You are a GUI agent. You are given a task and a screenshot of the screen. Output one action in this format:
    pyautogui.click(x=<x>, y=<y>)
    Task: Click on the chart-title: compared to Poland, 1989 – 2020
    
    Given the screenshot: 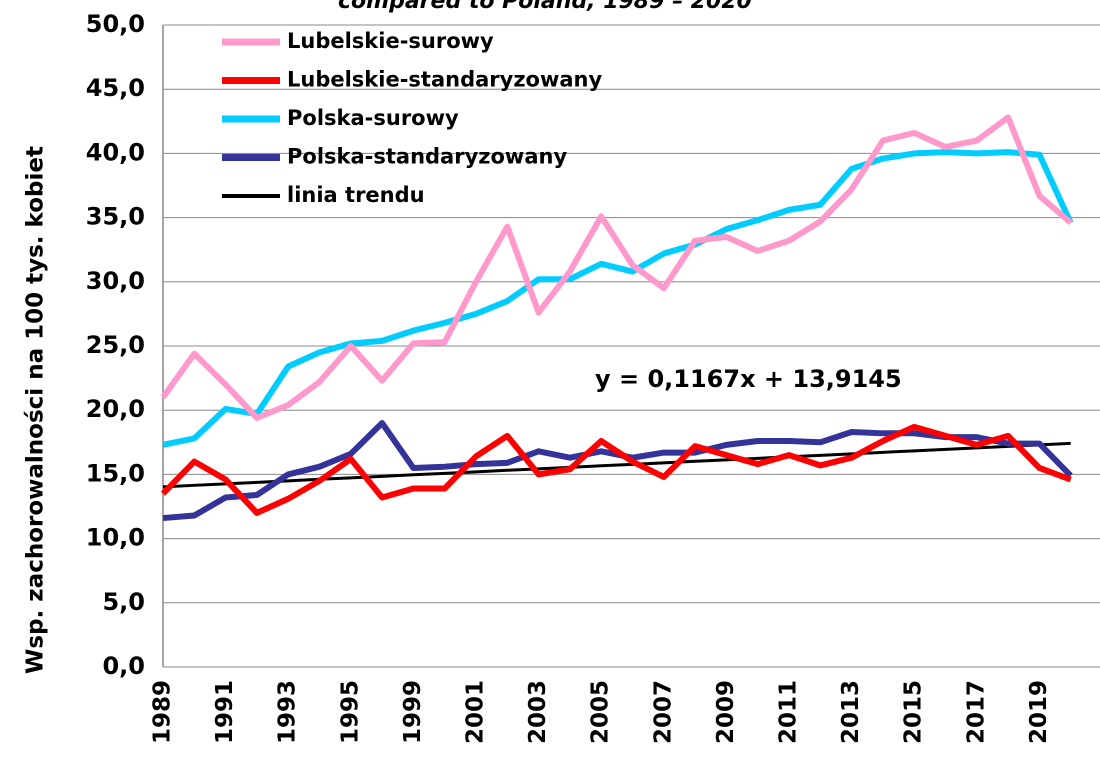 What is the action you would take?
    pyautogui.click(x=545, y=7)
    